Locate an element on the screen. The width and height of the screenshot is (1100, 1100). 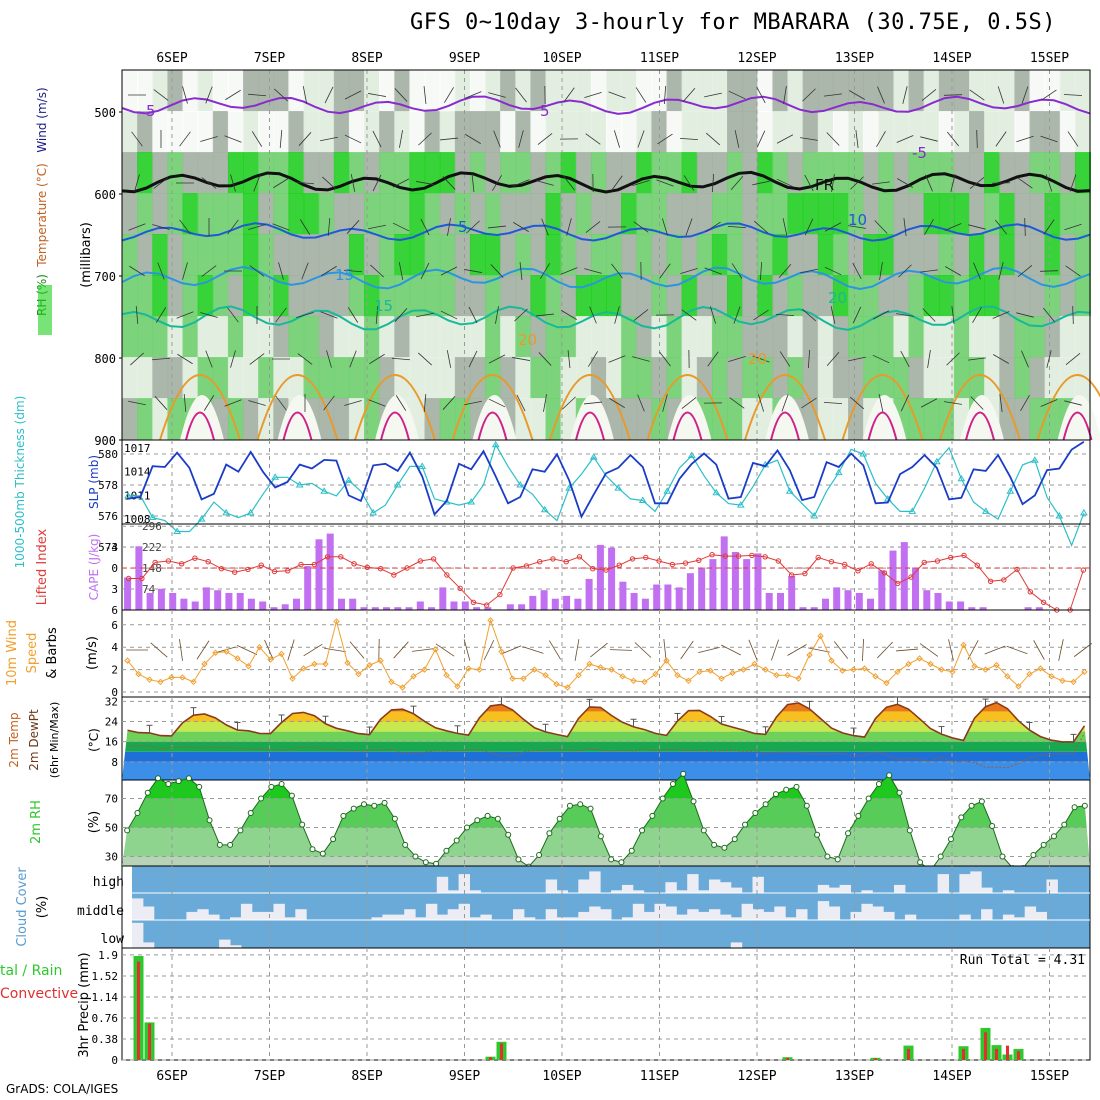
convective-bar is located at coordinates (501, 1051).